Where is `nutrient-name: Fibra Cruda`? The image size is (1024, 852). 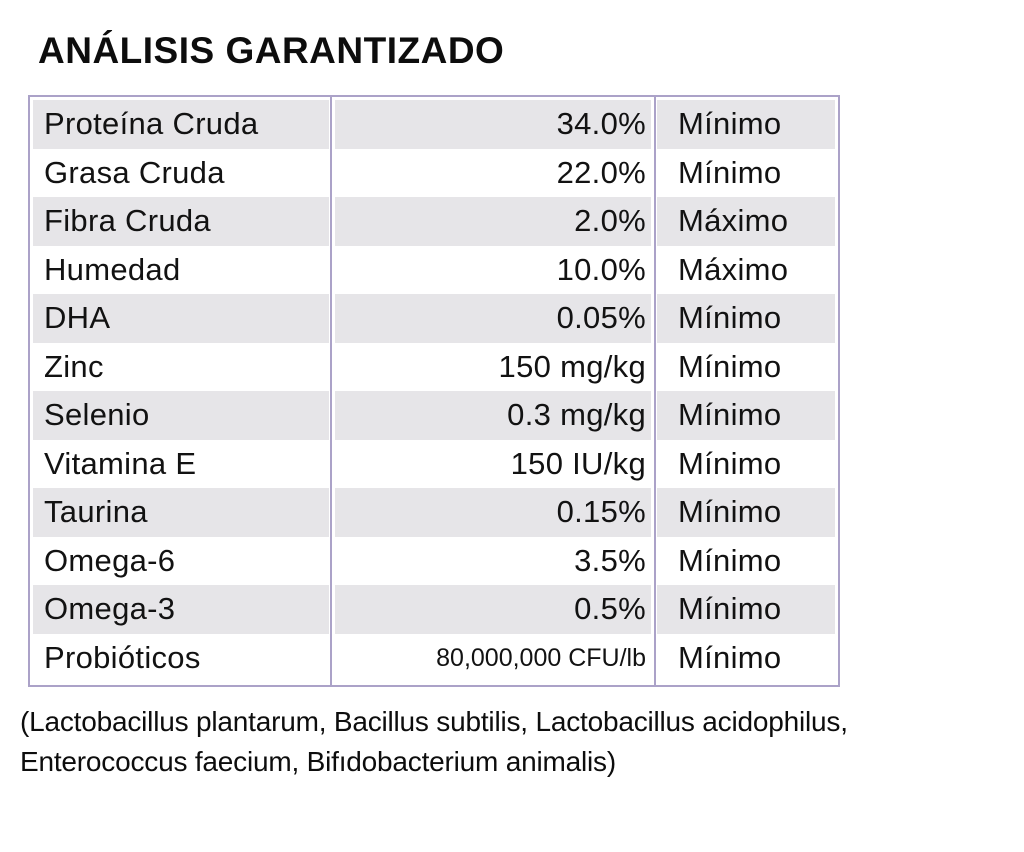
nutrient-name: Fibra Cruda is located at coordinates (181, 221).